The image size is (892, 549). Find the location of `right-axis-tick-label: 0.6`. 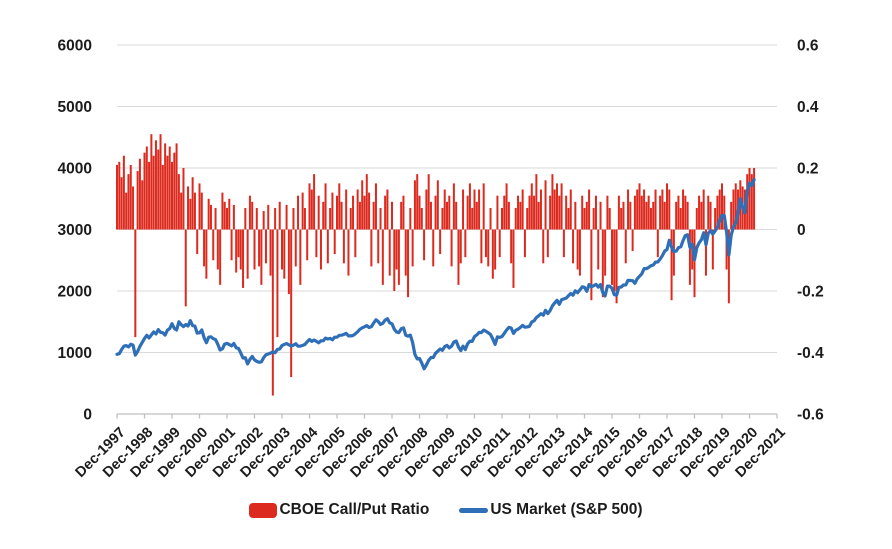

right-axis-tick-label: 0.6 is located at coordinates (808, 46).